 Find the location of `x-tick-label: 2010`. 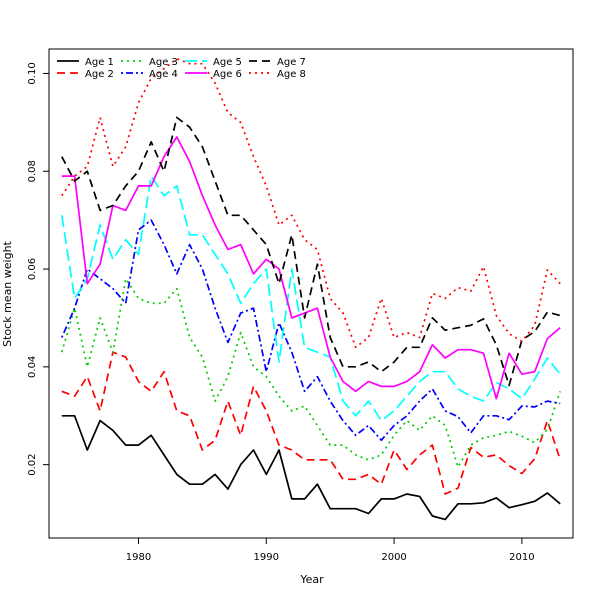

x-tick-label: 2010 is located at coordinates (521, 557).